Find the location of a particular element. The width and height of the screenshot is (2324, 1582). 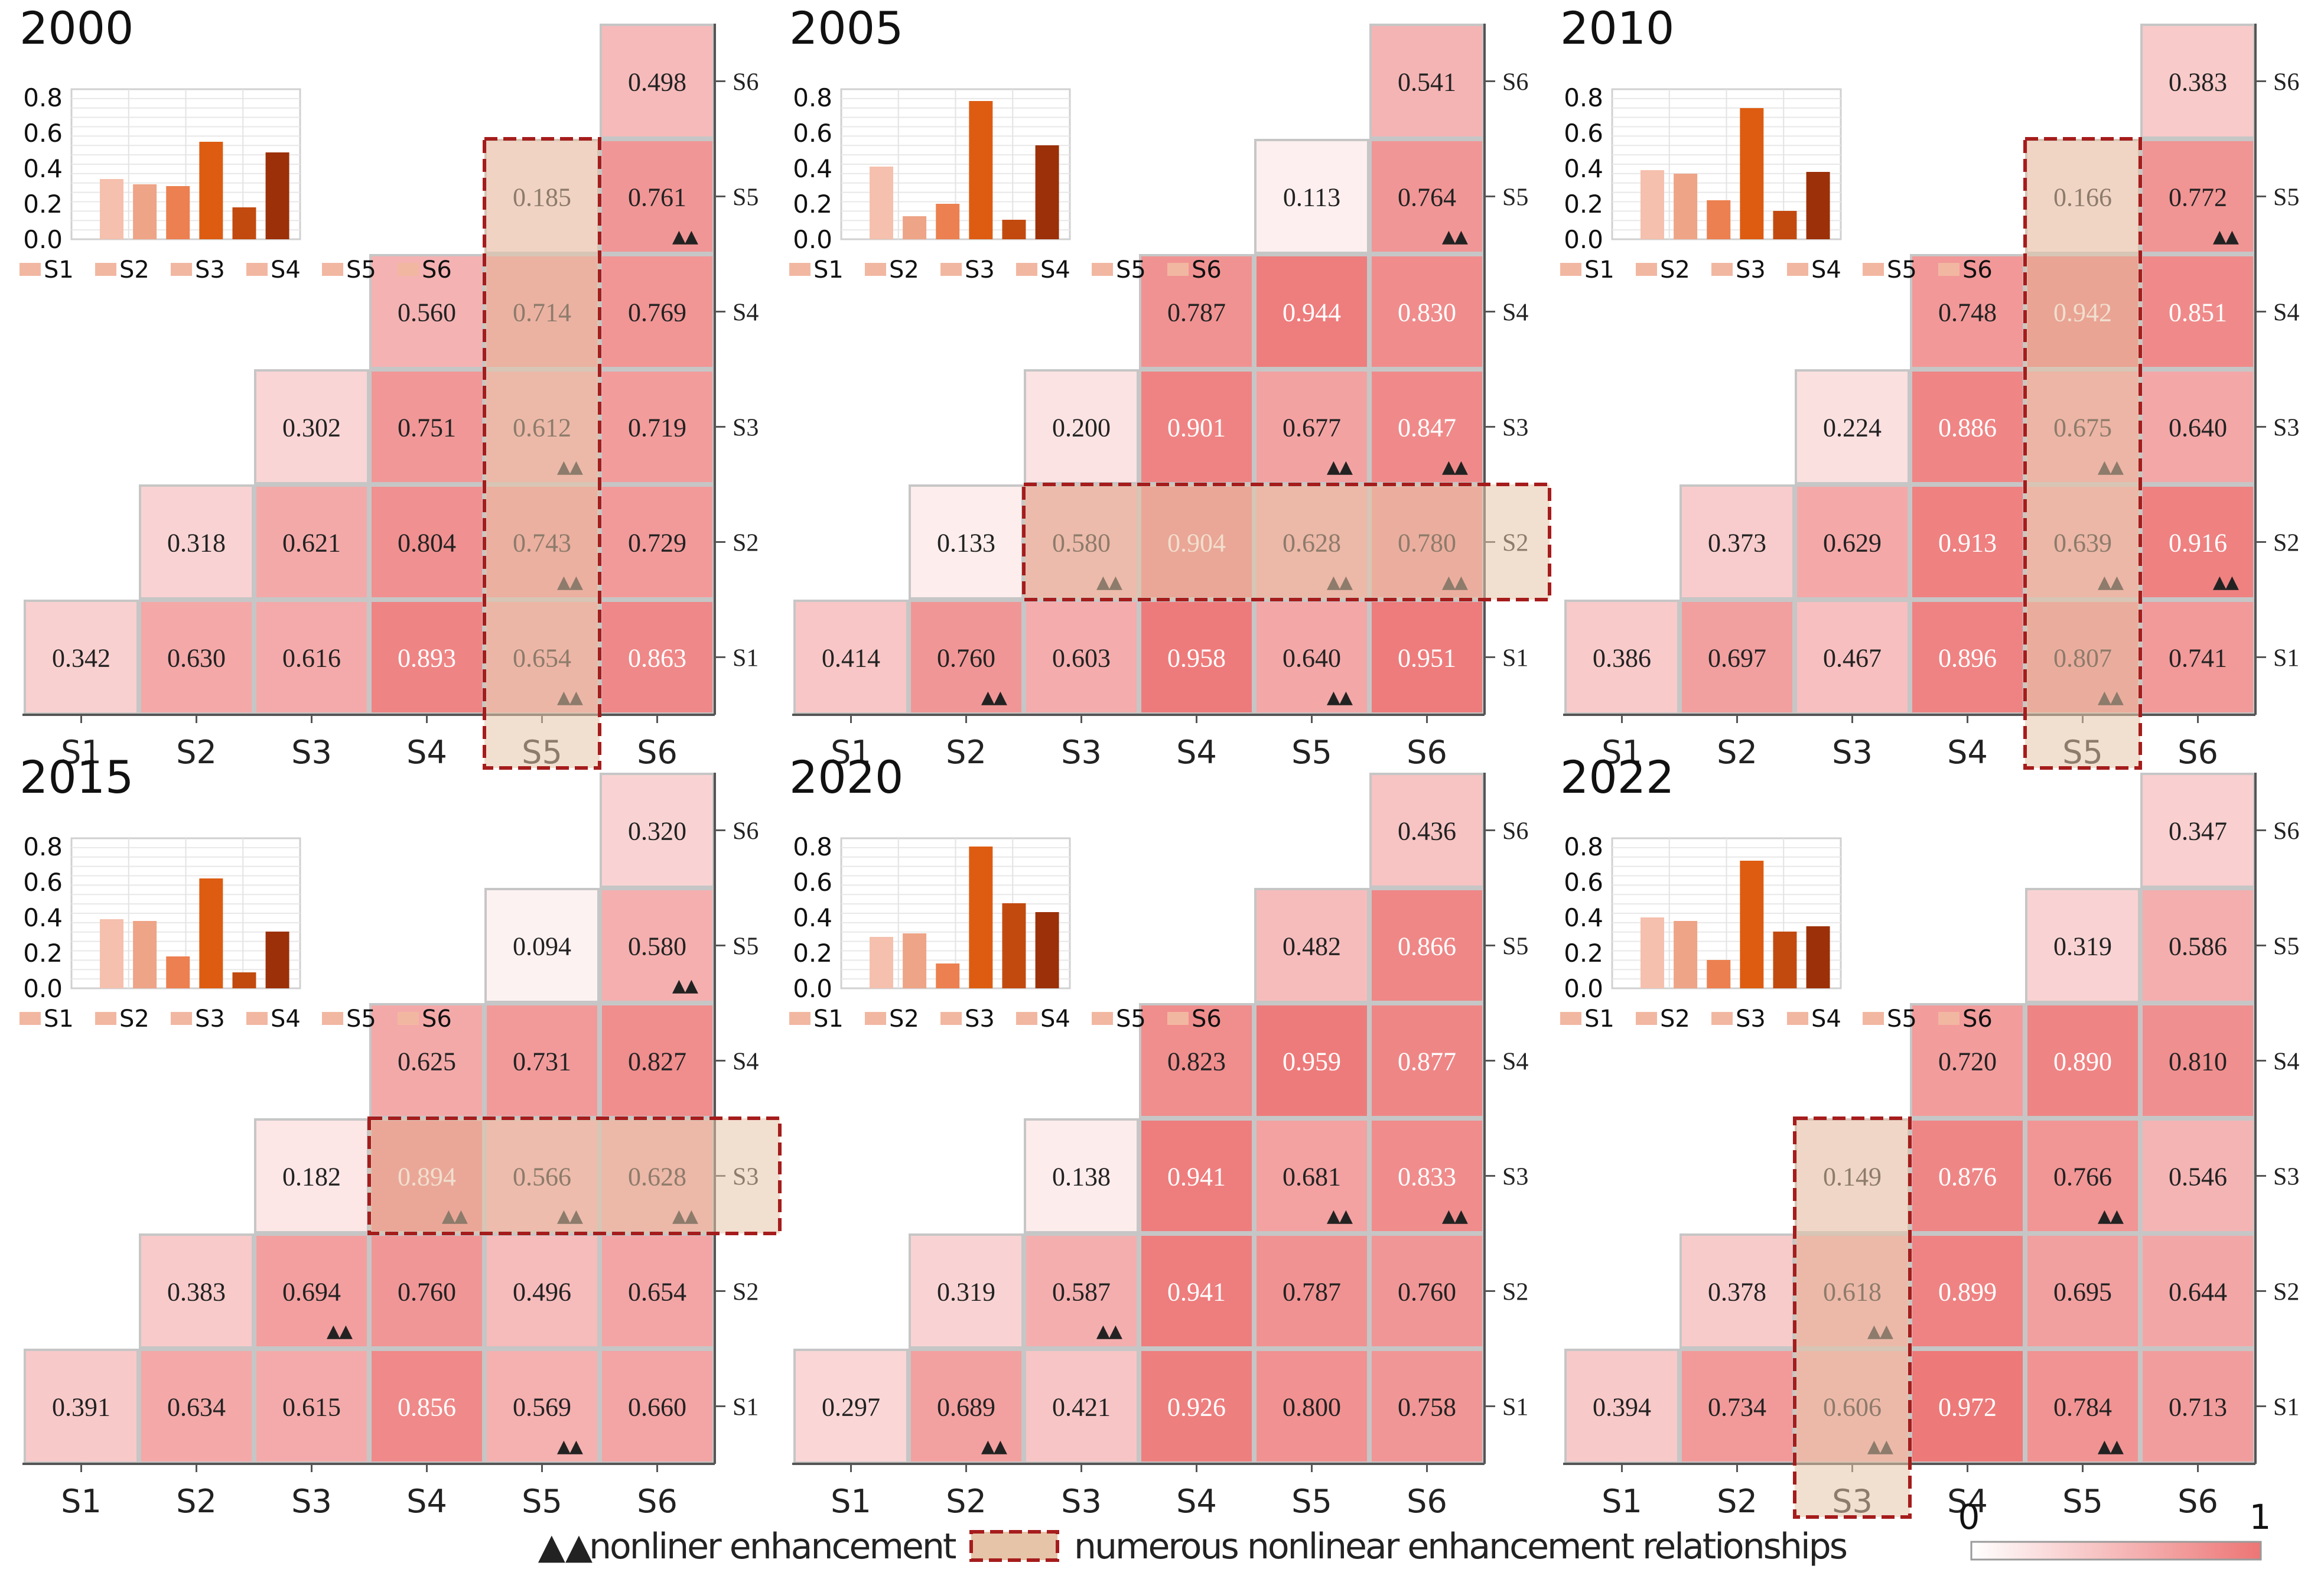

cell-value-label: 0.113 is located at coordinates (1311, 197).